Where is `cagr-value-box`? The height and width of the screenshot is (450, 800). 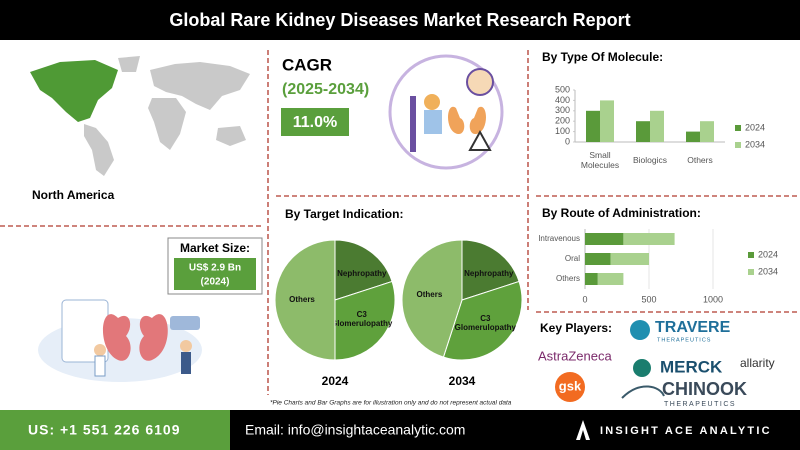 cagr-value-box is located at coordinates (315, 122).